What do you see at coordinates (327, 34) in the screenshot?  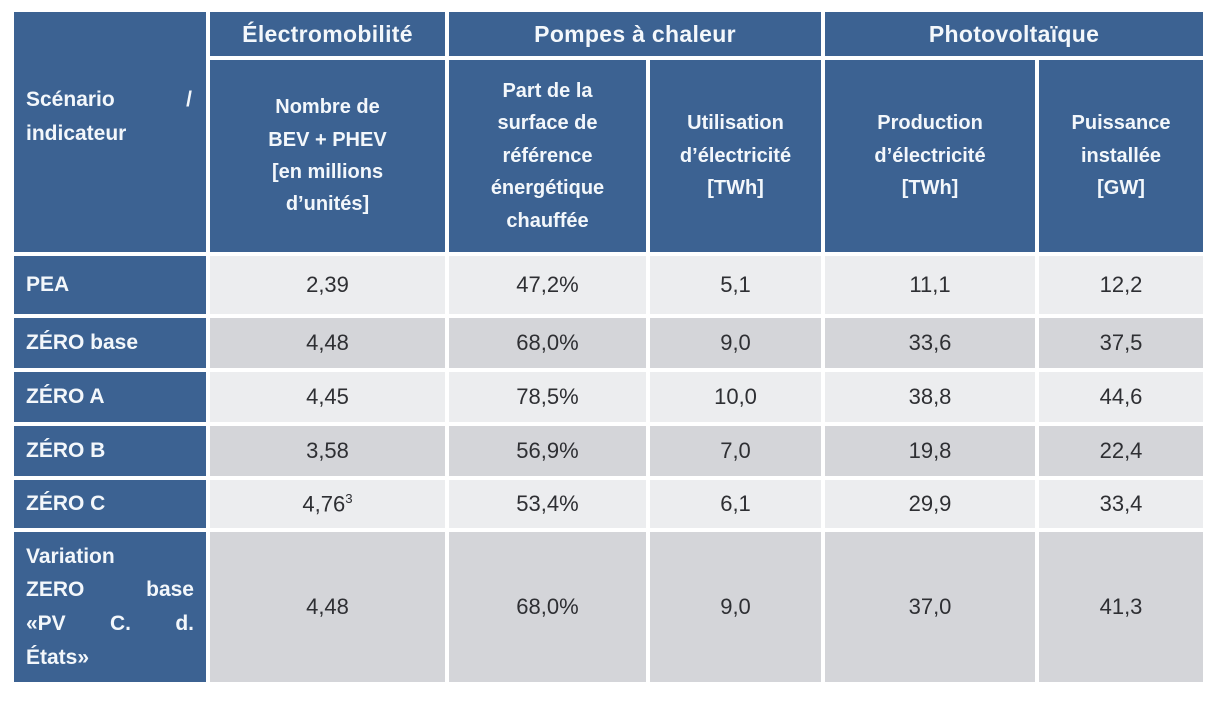 I see `group-header-electromobilite: Électromobilité` at bounding box center [327, 34].